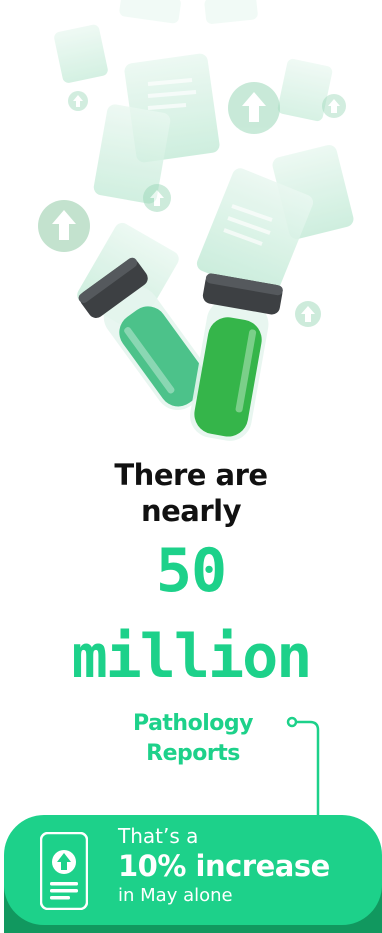  I want to click on card-line-2: 10% increase, so click(224, 866).